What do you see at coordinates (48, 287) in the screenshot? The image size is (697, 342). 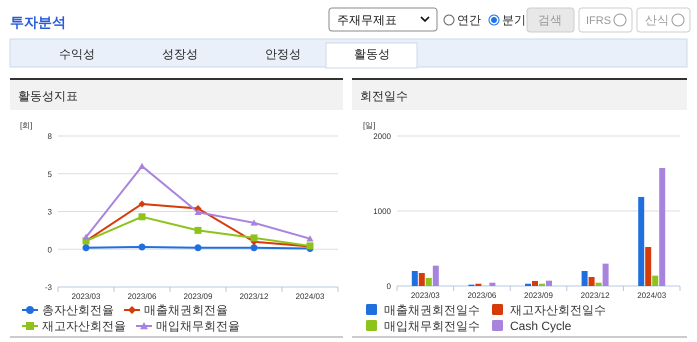 I see `y-tick-label: -3` at bounding box center [48, 287].